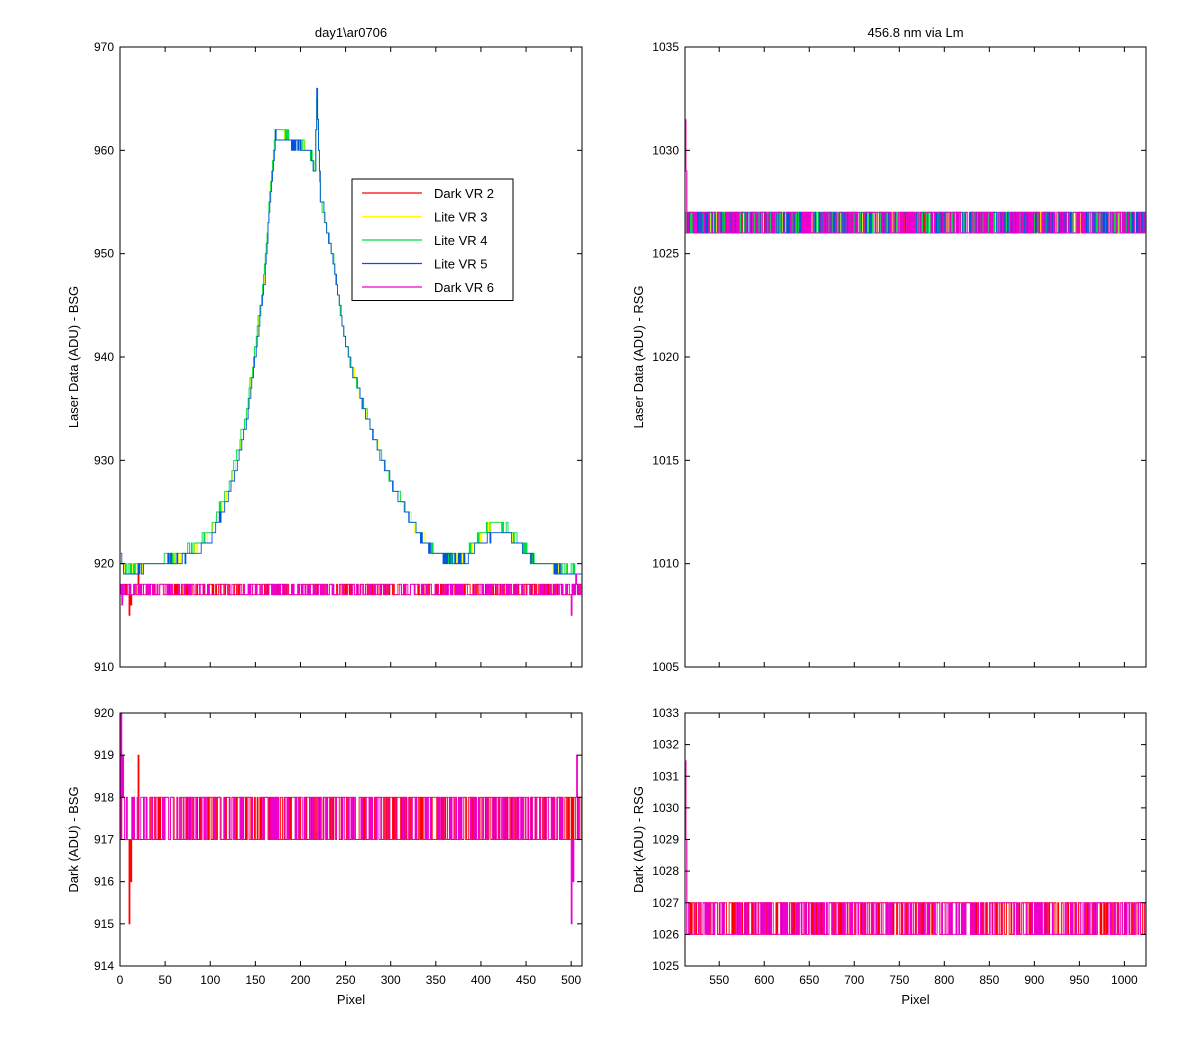 Image resolution: width=1200 pixels, height=1050 pixels. Describe the element at coordinates (719, 980) in the screenshot. I see `x-tick-label: 550` at that location.